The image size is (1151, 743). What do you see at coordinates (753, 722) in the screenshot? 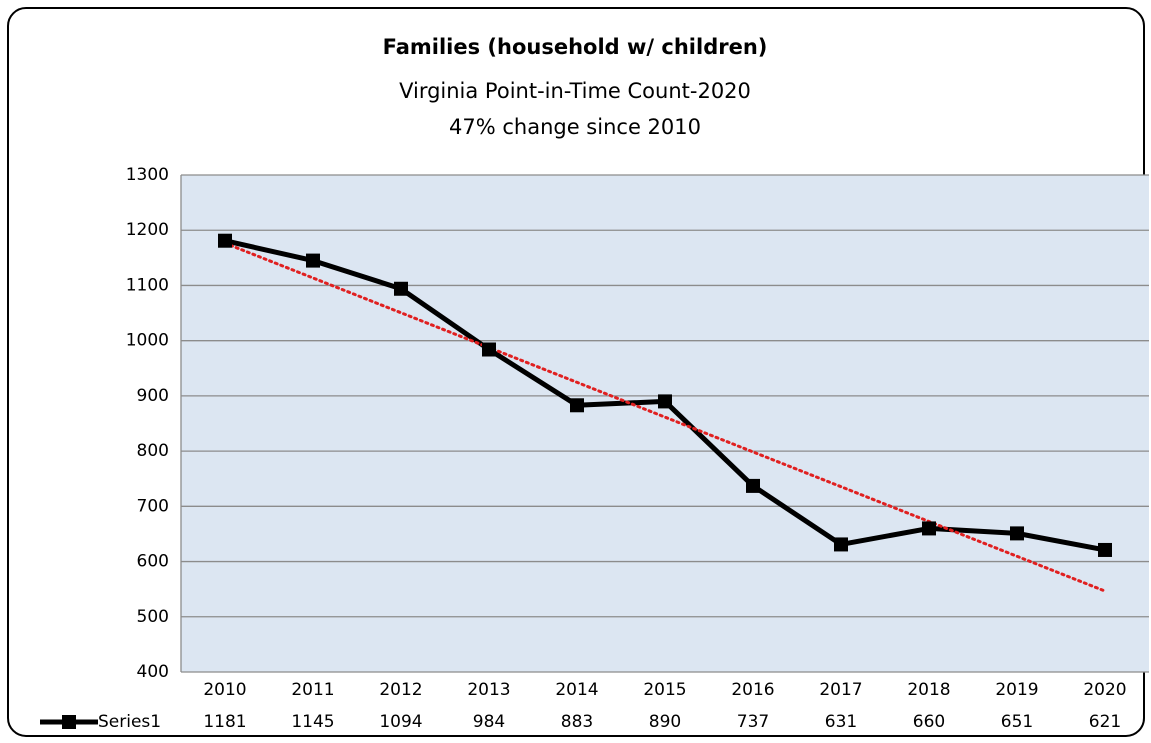
I see `data-table-value: 737` at bounding box center [753, 722].